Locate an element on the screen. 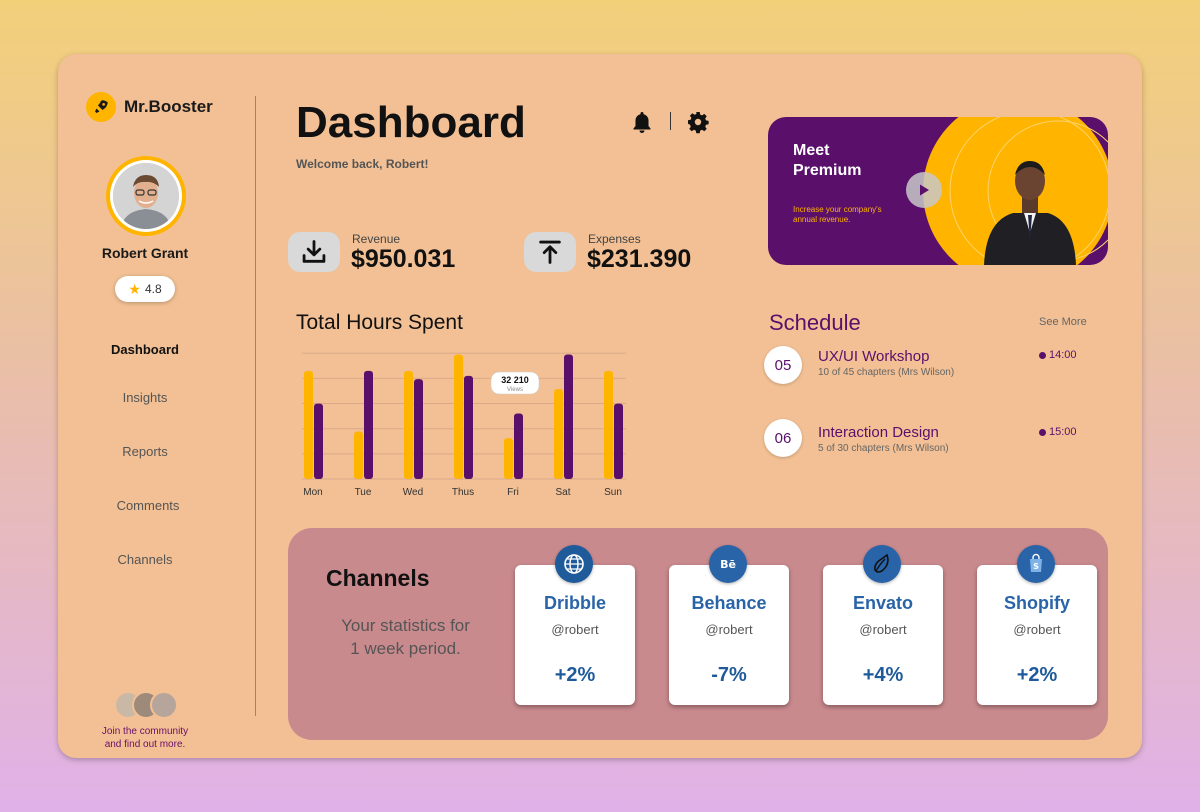 This screenshot has height=812, width=1200. chart-tick-label: Sat is located at coordinates (562, 492).